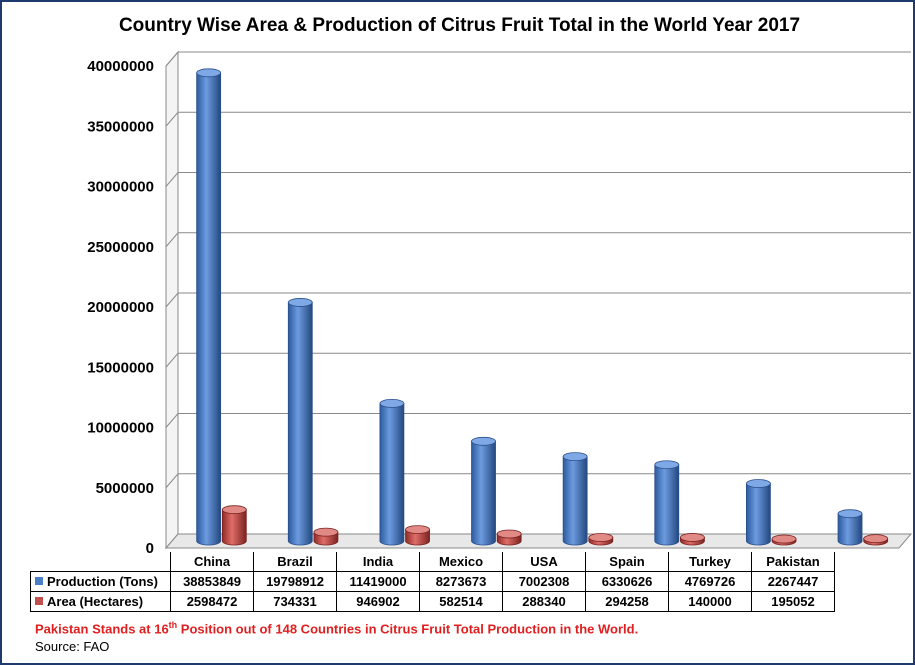 The width and height of the screenshot is (915, 665). What do you see at coordinates (212, 581) in the screenshot?
I see `production-value: 38853849` at bounding box center [212, 581].